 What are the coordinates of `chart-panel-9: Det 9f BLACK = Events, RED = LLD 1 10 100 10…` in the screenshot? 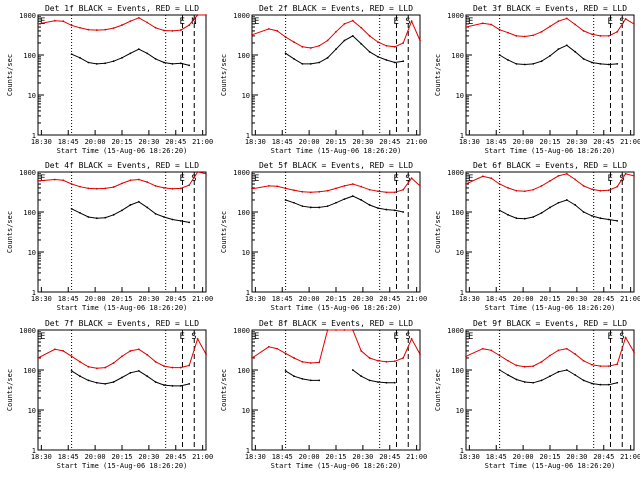 It's located at (537, 394).